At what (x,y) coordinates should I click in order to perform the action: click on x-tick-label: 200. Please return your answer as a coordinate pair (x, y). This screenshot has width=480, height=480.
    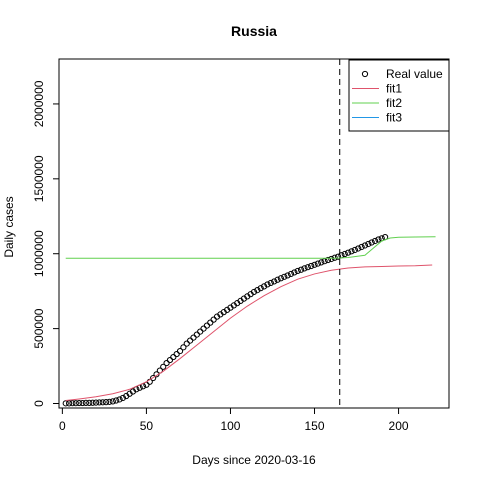
    Looking at the image, I should click on (399, 426).